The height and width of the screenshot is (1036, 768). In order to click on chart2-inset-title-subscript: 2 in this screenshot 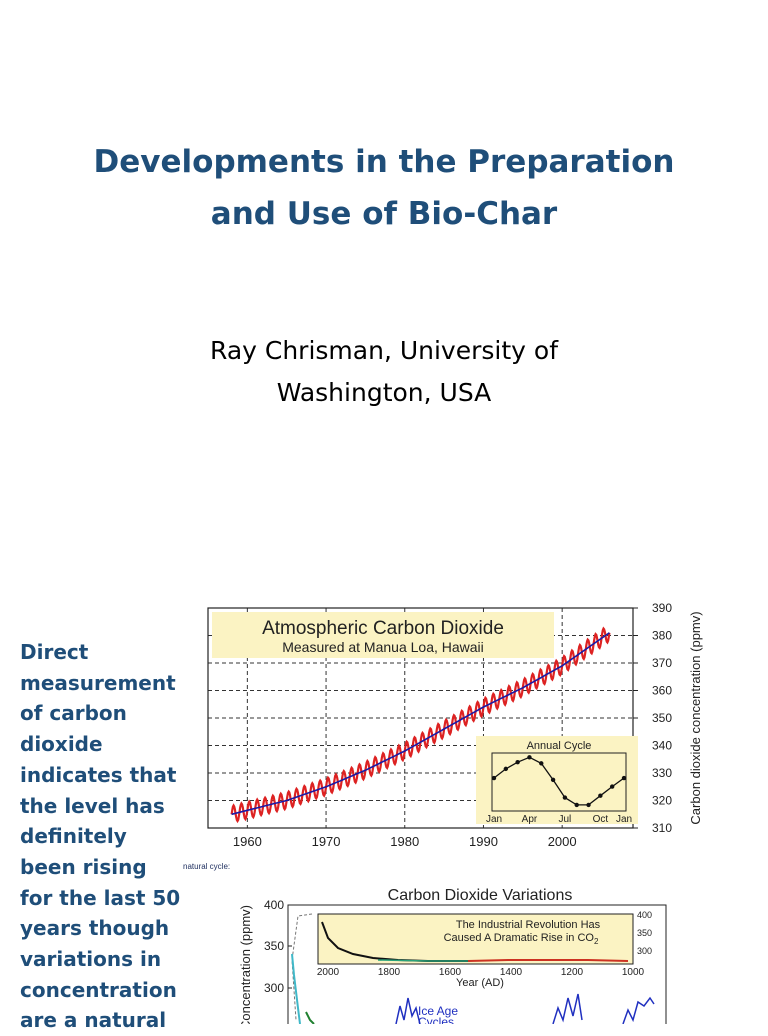, I will do `click(596, 941)`.